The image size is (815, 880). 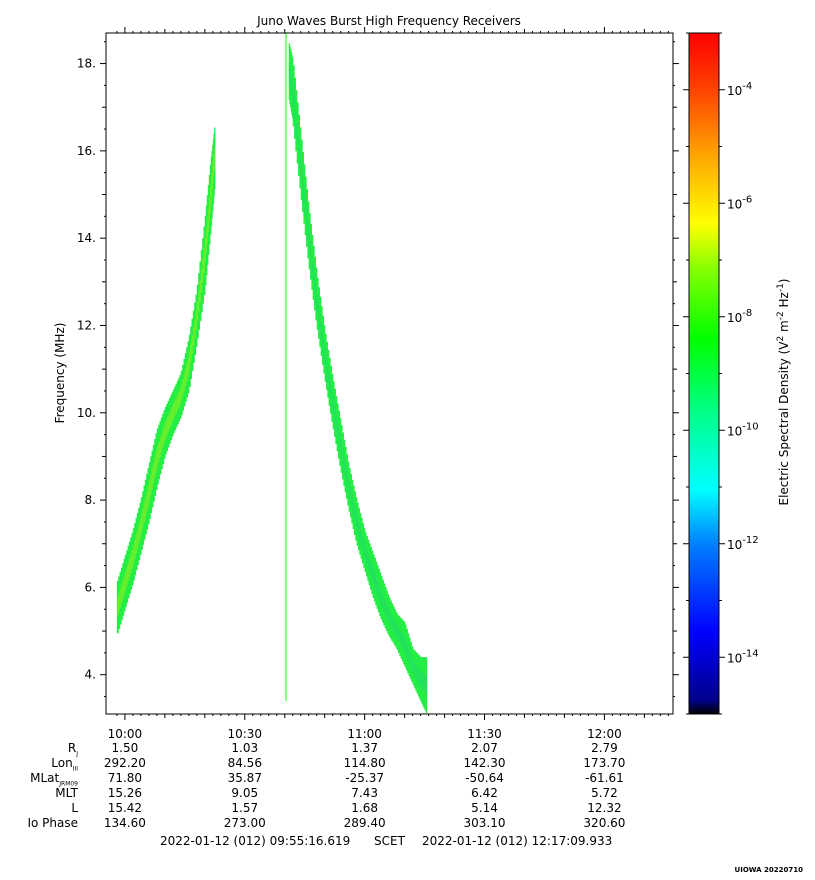 What do you see at coordinates (365, 793) in the screenshot?
I see `ephemeris-value: 7.43` at bounding box center [365, 793].